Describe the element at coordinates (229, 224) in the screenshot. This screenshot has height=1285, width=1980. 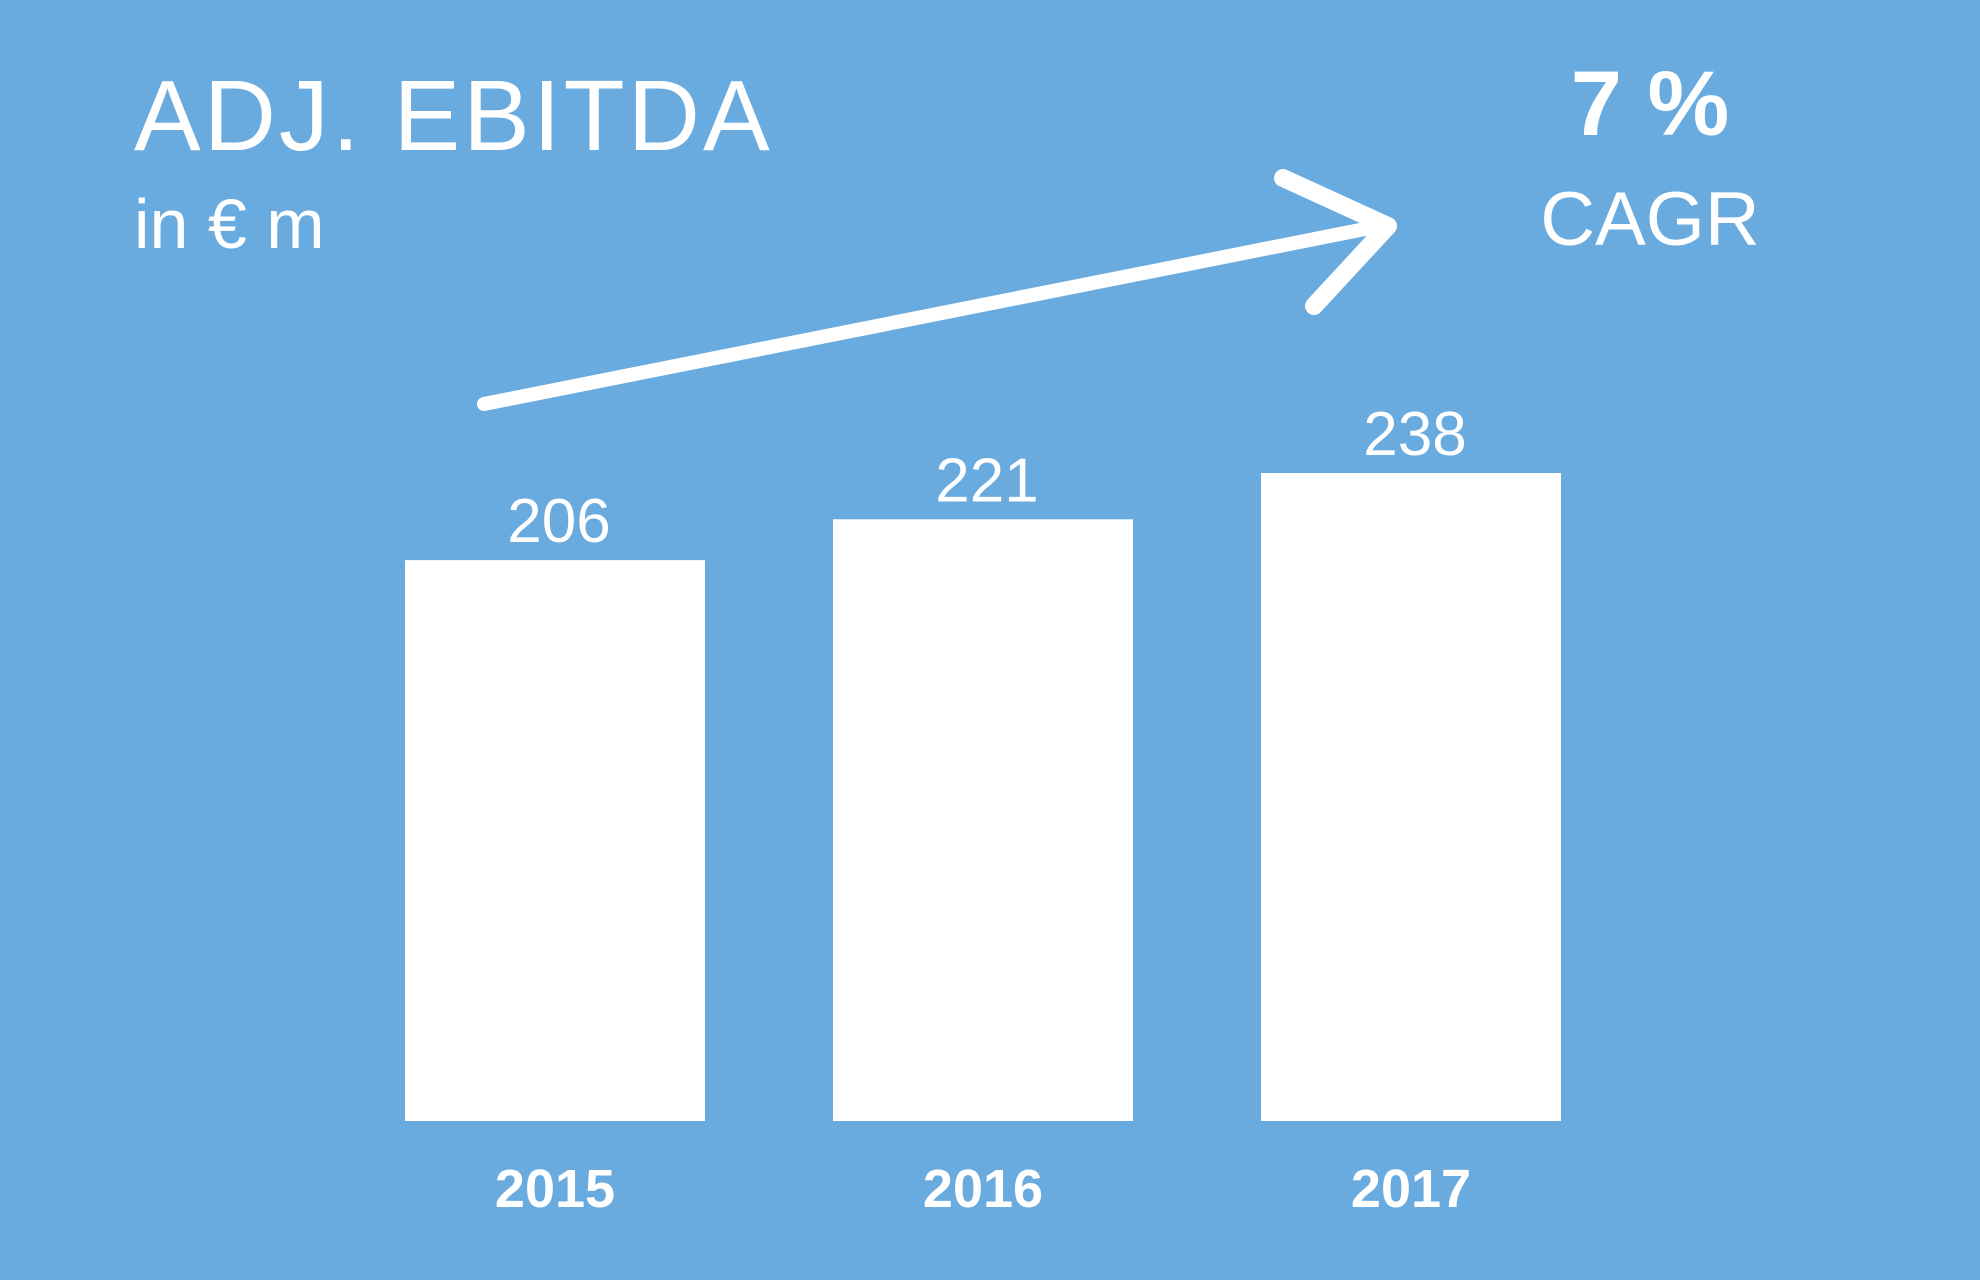
I see `chart-unit: in € m` at that location.